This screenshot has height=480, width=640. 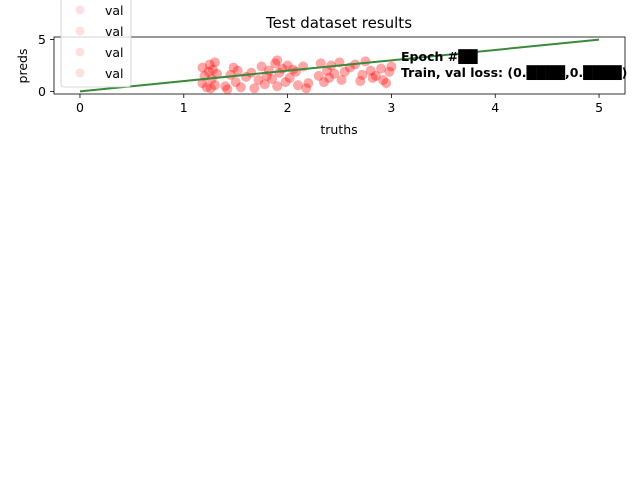 What do you see at coordinates (338, 129) in the screenshot?
I see `x-axis-title: truths` at bounding box center [338, 129].